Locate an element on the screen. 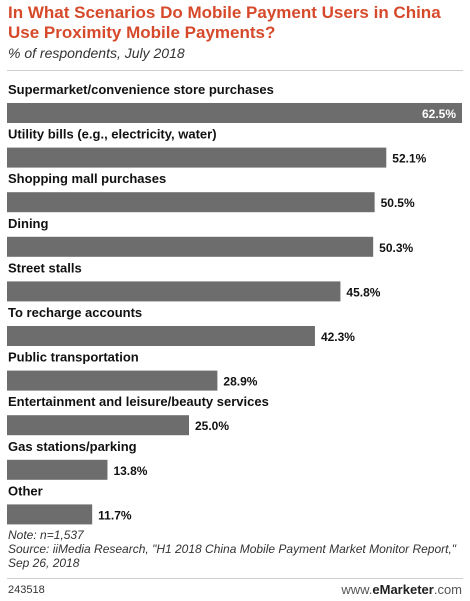 The image size is (470, 601). brand-suffix: .com is located at coordinates (447, 589).